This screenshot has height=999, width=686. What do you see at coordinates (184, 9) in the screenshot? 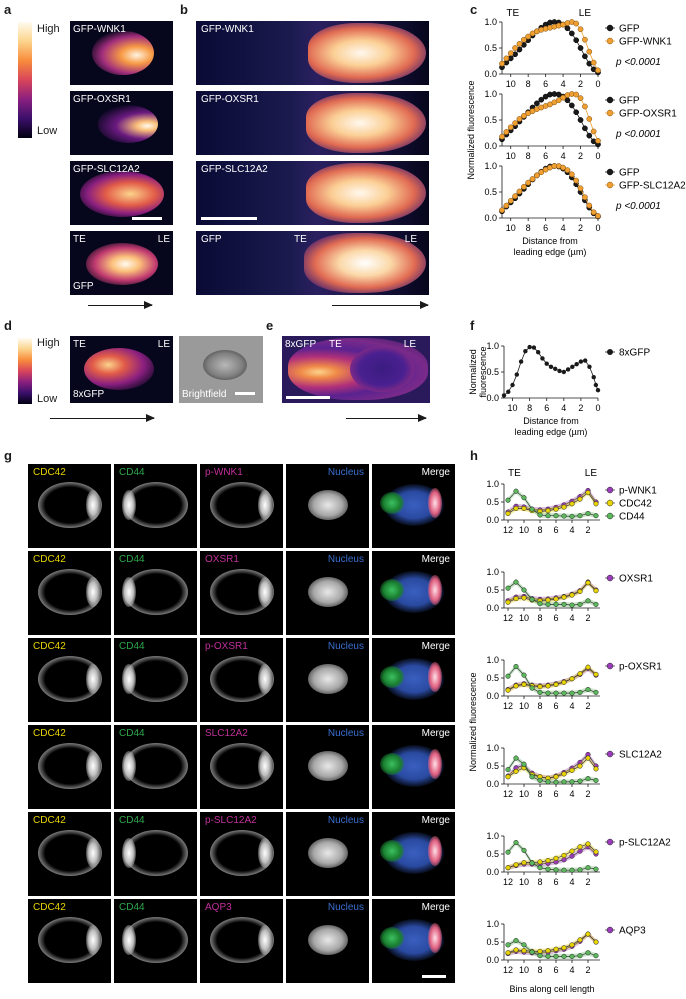
I see `panel-label-b: b` at bounding box center [184, 9].